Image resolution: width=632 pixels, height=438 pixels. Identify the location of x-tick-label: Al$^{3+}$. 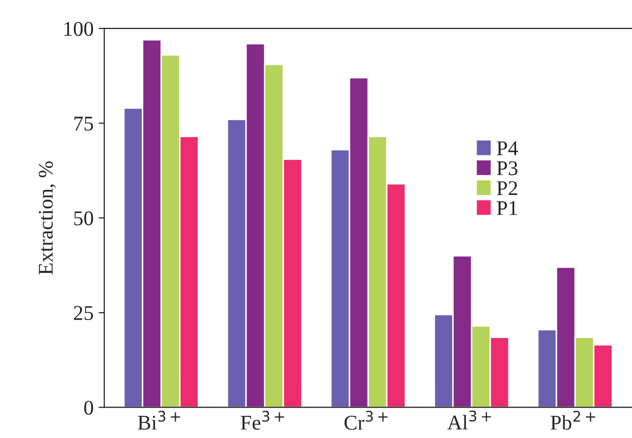
(469, 420).